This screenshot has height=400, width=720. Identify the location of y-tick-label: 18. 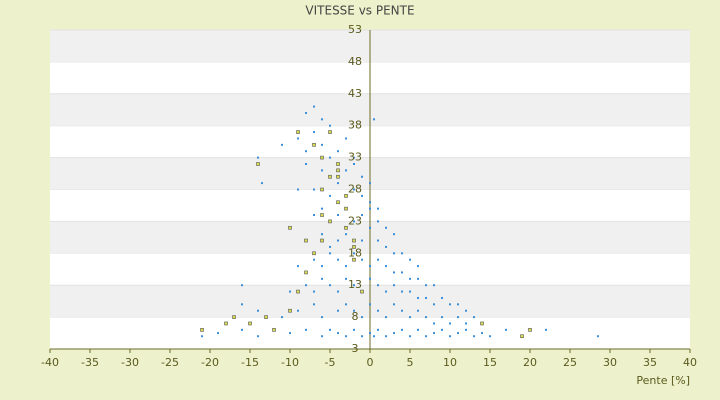
(355, 252).